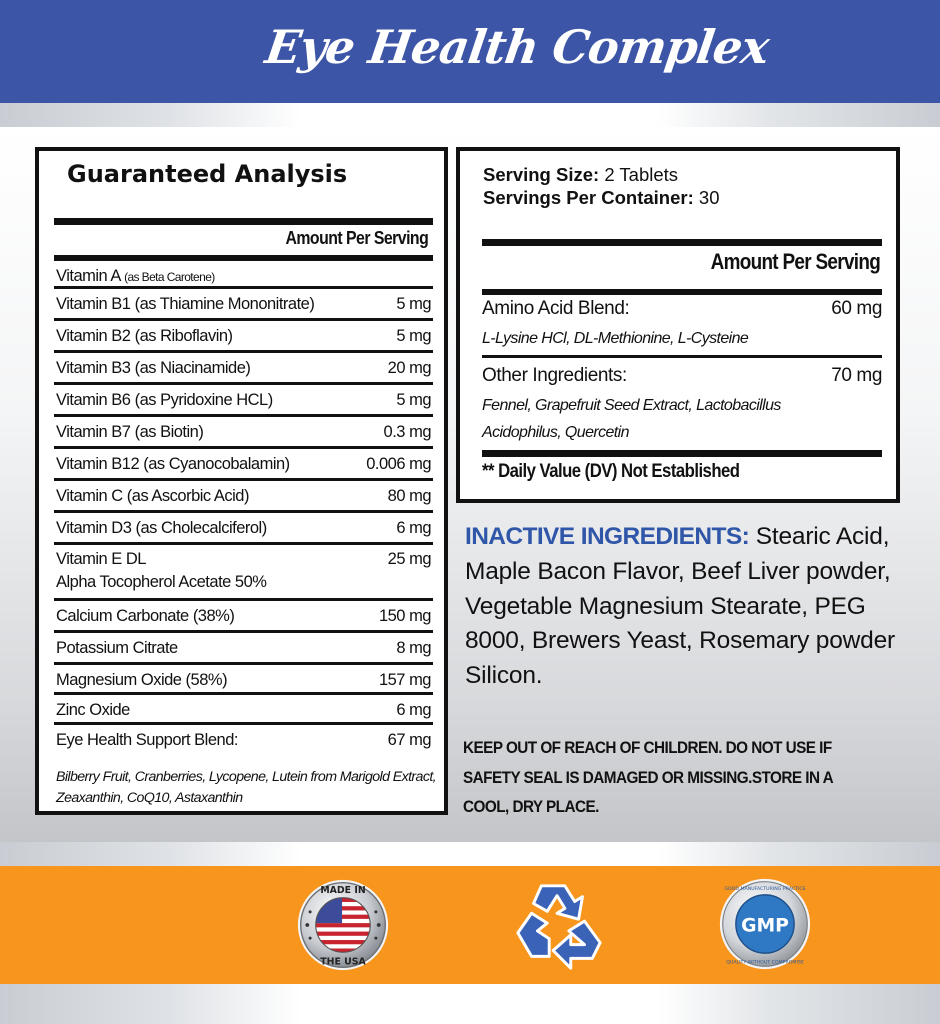  Describe the element at coordinates (152, 496) in the screenshot. I see `nutrient-name: Vitamin C (as Ascorbic Acid)` at that location.